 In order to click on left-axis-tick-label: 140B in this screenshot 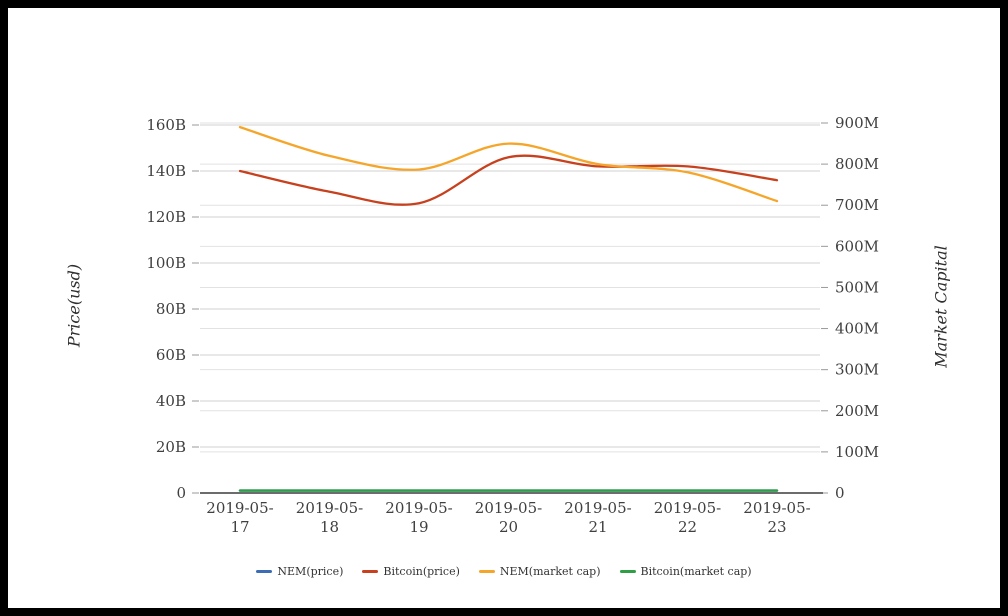, I will do `click(166, 171)`.